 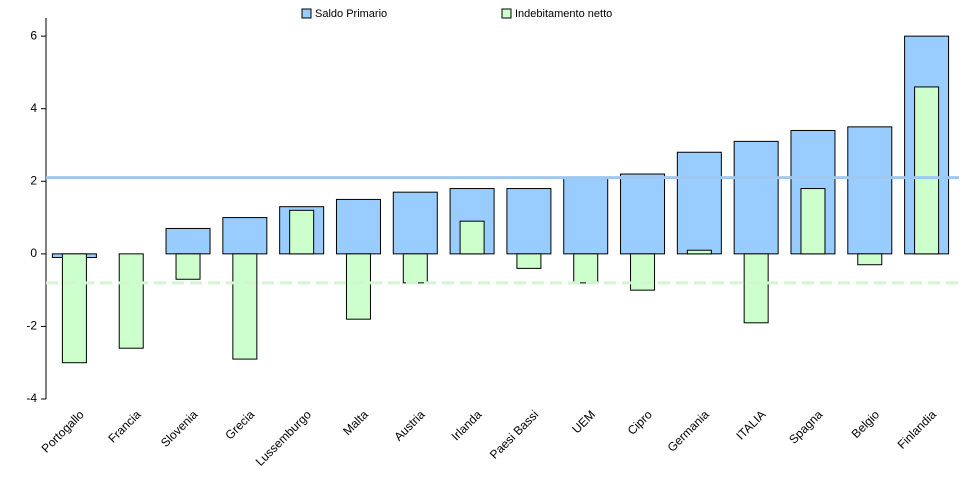 I want to click on y-tick-label: -2, so click(x=31, y=326).